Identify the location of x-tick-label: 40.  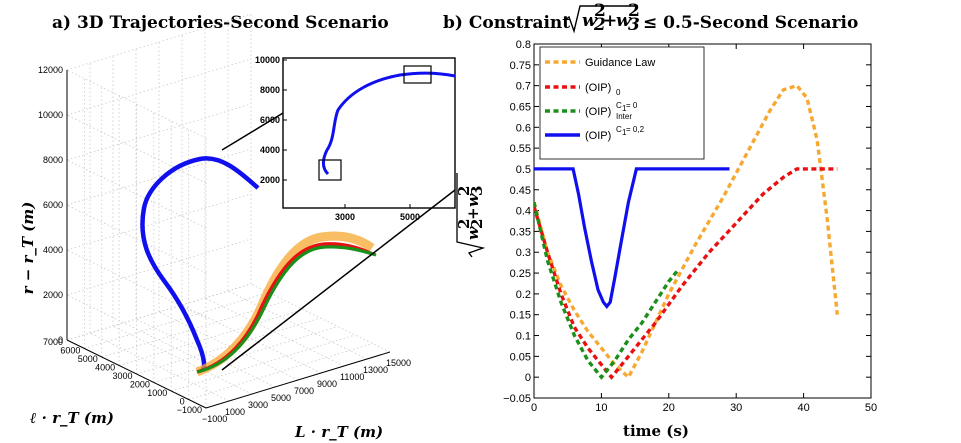
(803, 408).